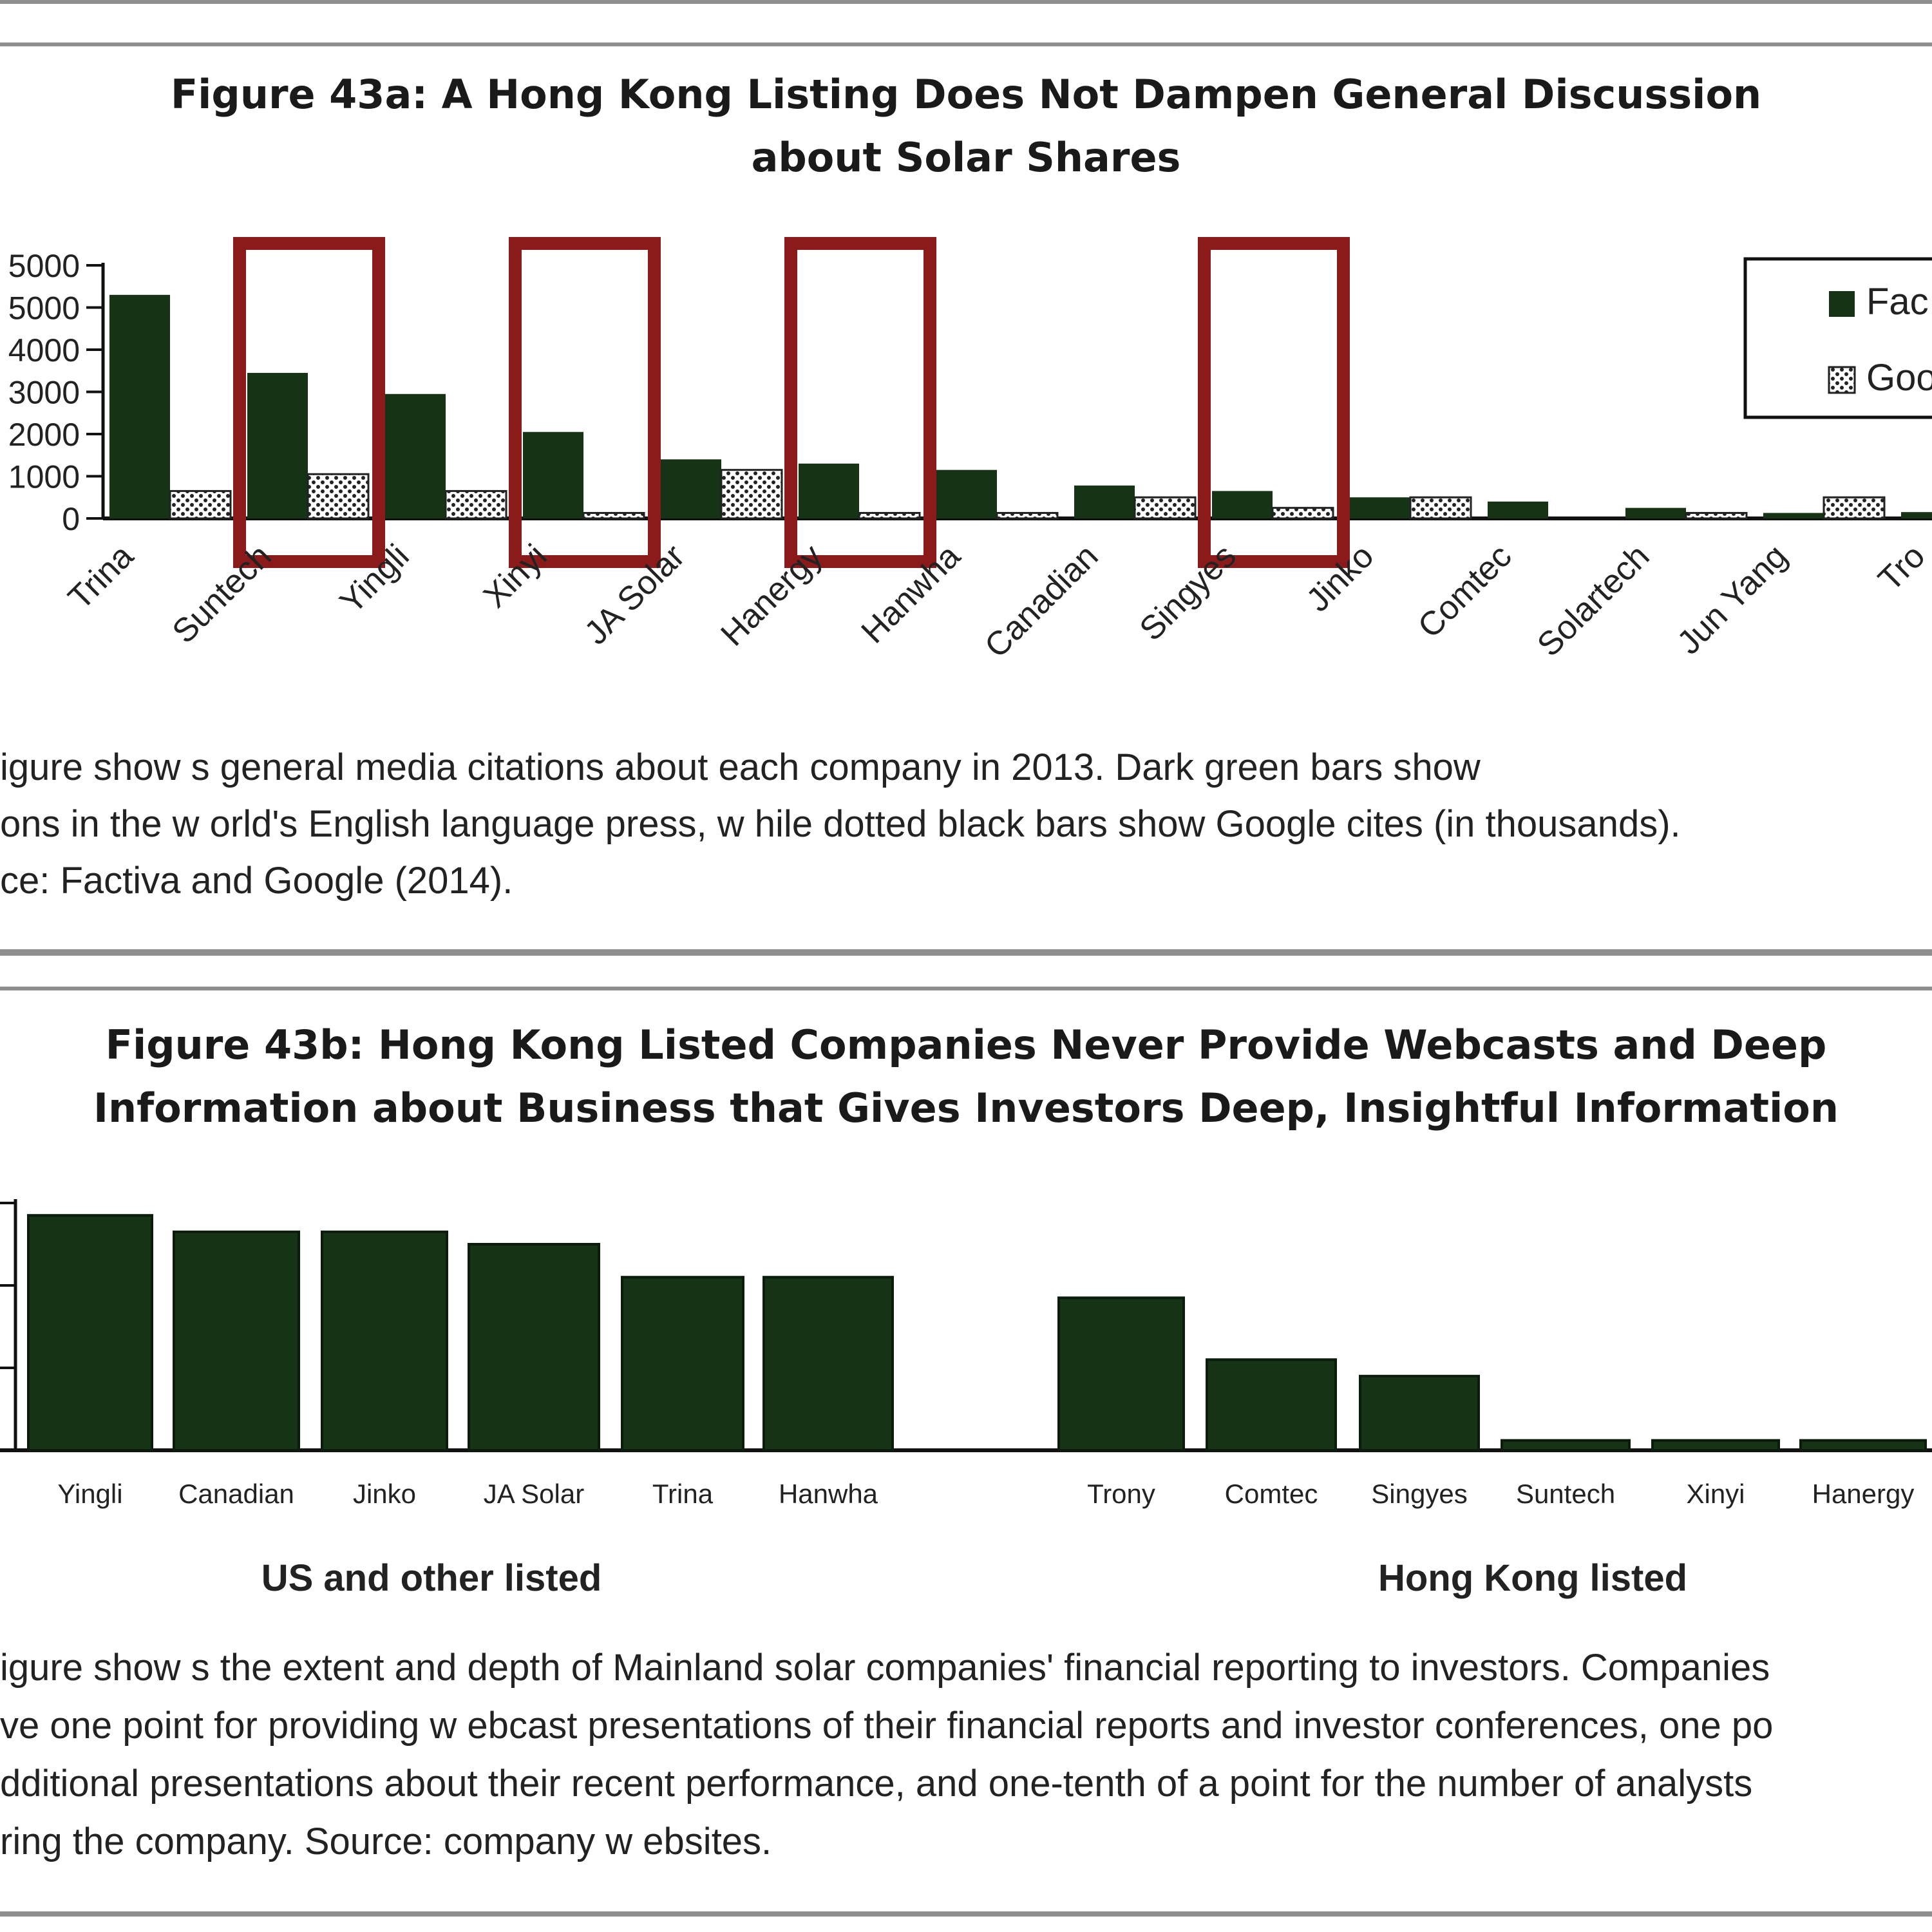 Image resolution: width=1932 pixels, height=1932 pixels. What do you see at coordinates (911, 593) in the screenshot?
I see `chart-a-x-label: Hanwha` at bounding box center [911, 593].